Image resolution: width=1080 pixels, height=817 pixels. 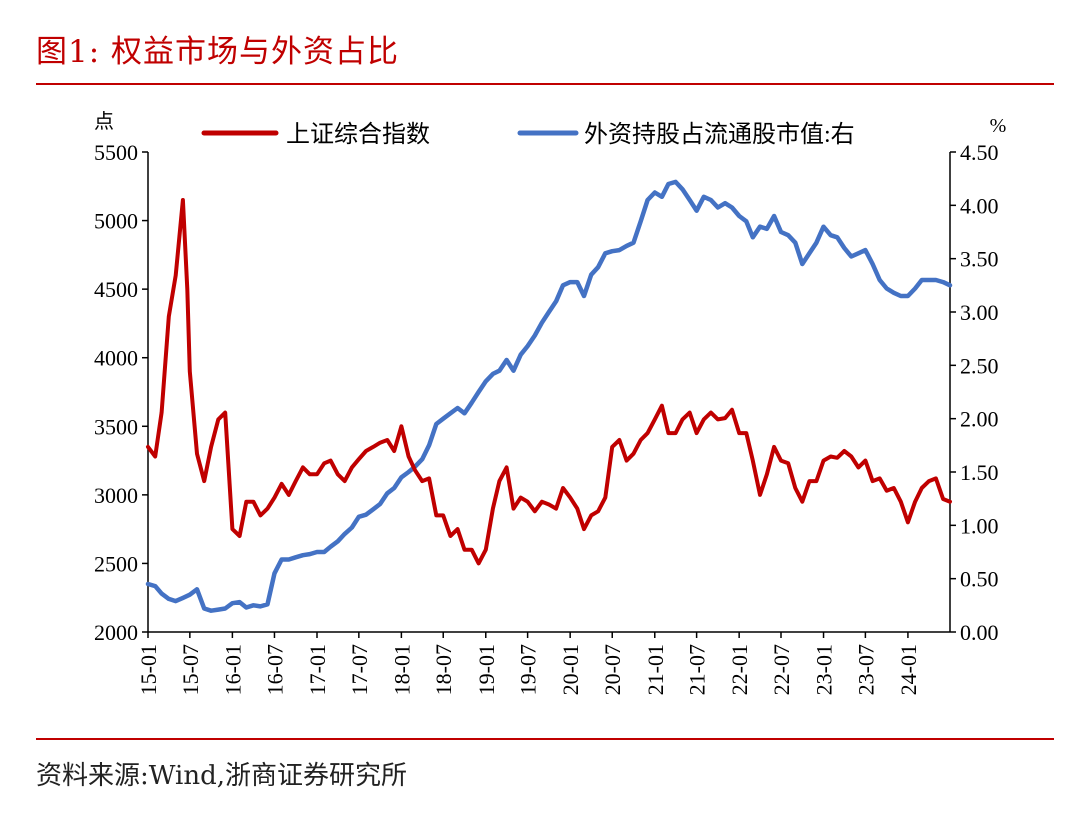 I want to click on left-tick-label: 2500, so click(x=116, y=563).